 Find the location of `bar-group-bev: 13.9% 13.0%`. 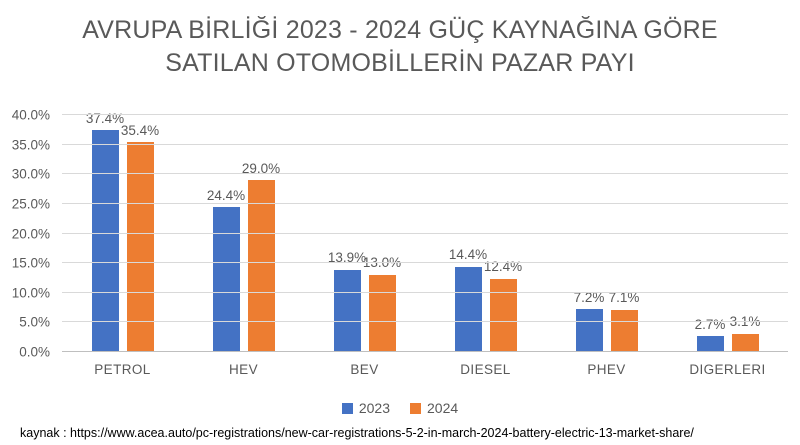

bar-group-bev: 13.9% 13.0% is located at coordinates (364, 233).